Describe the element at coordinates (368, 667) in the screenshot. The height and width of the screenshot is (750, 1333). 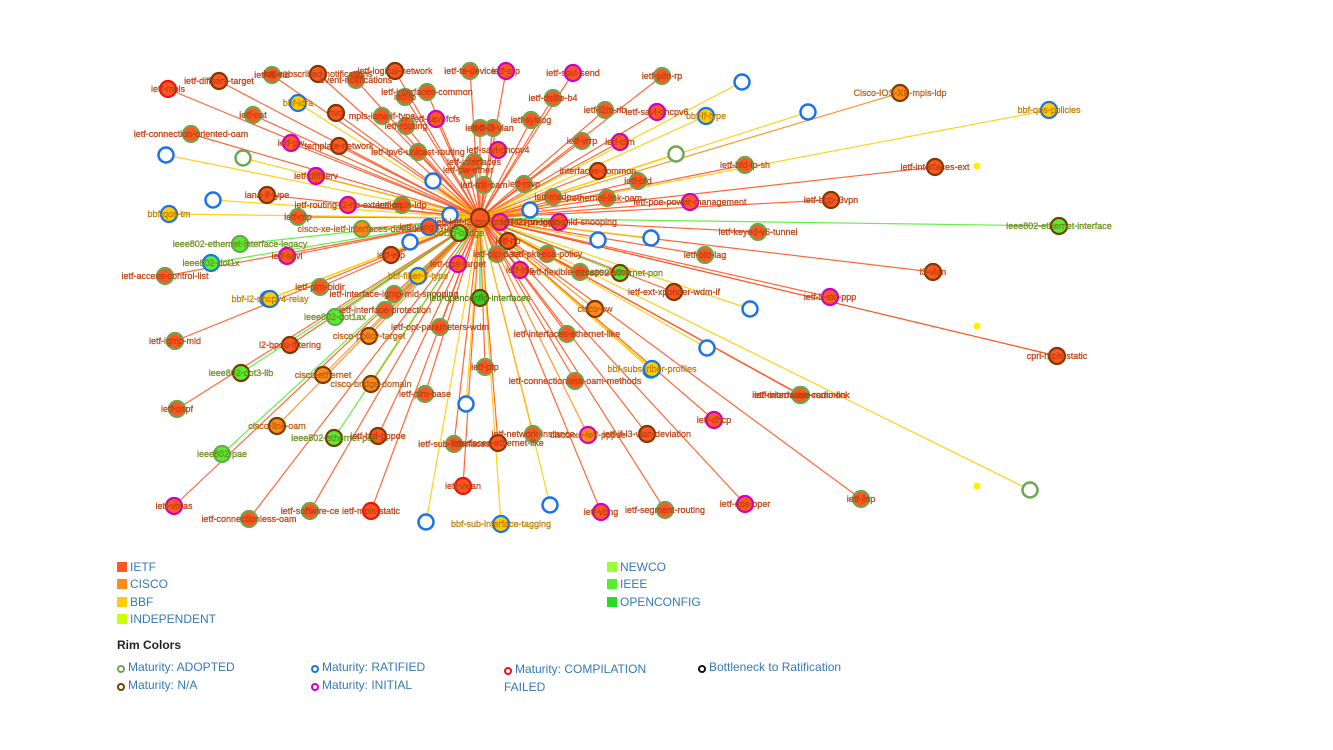
I see `rim-item-ratified: Maturity: RATIFIED` at that location.